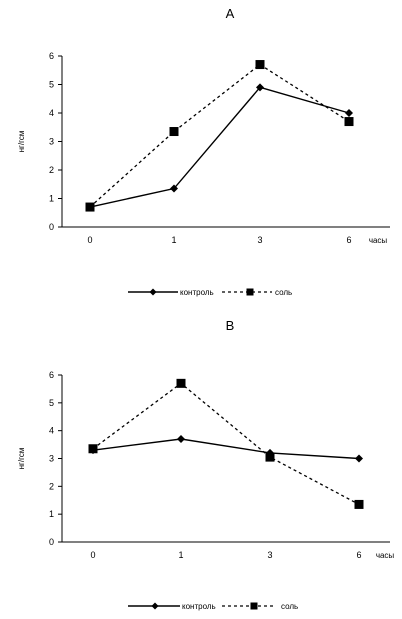 The height and width of the screenshot is (619, 402). I want to click on chart-1-y-tick-label-2: 2, so click(51, 486).